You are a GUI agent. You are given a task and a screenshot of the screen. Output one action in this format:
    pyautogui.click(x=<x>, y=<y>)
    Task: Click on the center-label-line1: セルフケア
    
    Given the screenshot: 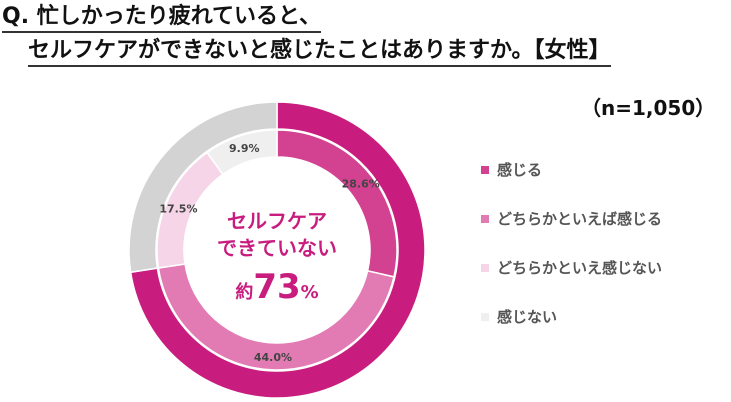 What is the action you would take?
    pyautogui.click(x=277, y=221)
    